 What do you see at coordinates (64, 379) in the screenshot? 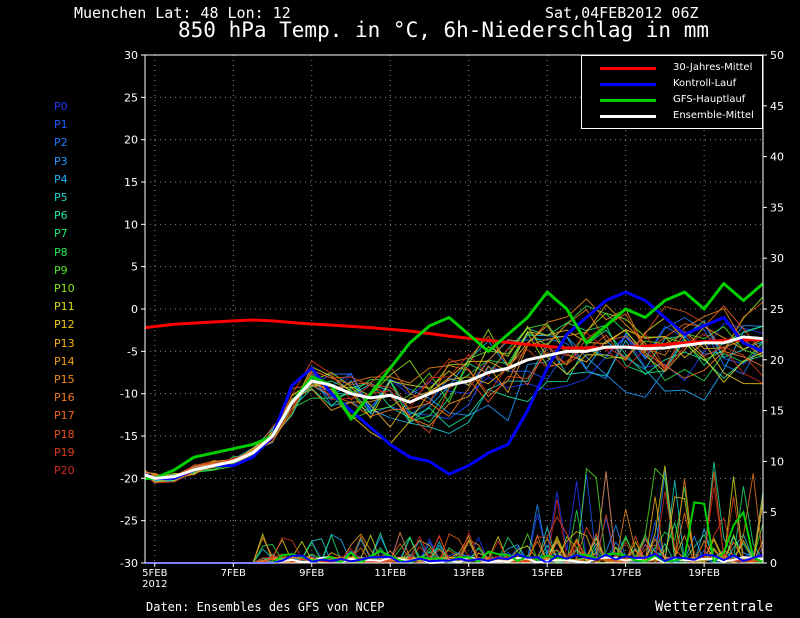
I see `ensemble-member-label: P15` at bounding box center [64, 379].